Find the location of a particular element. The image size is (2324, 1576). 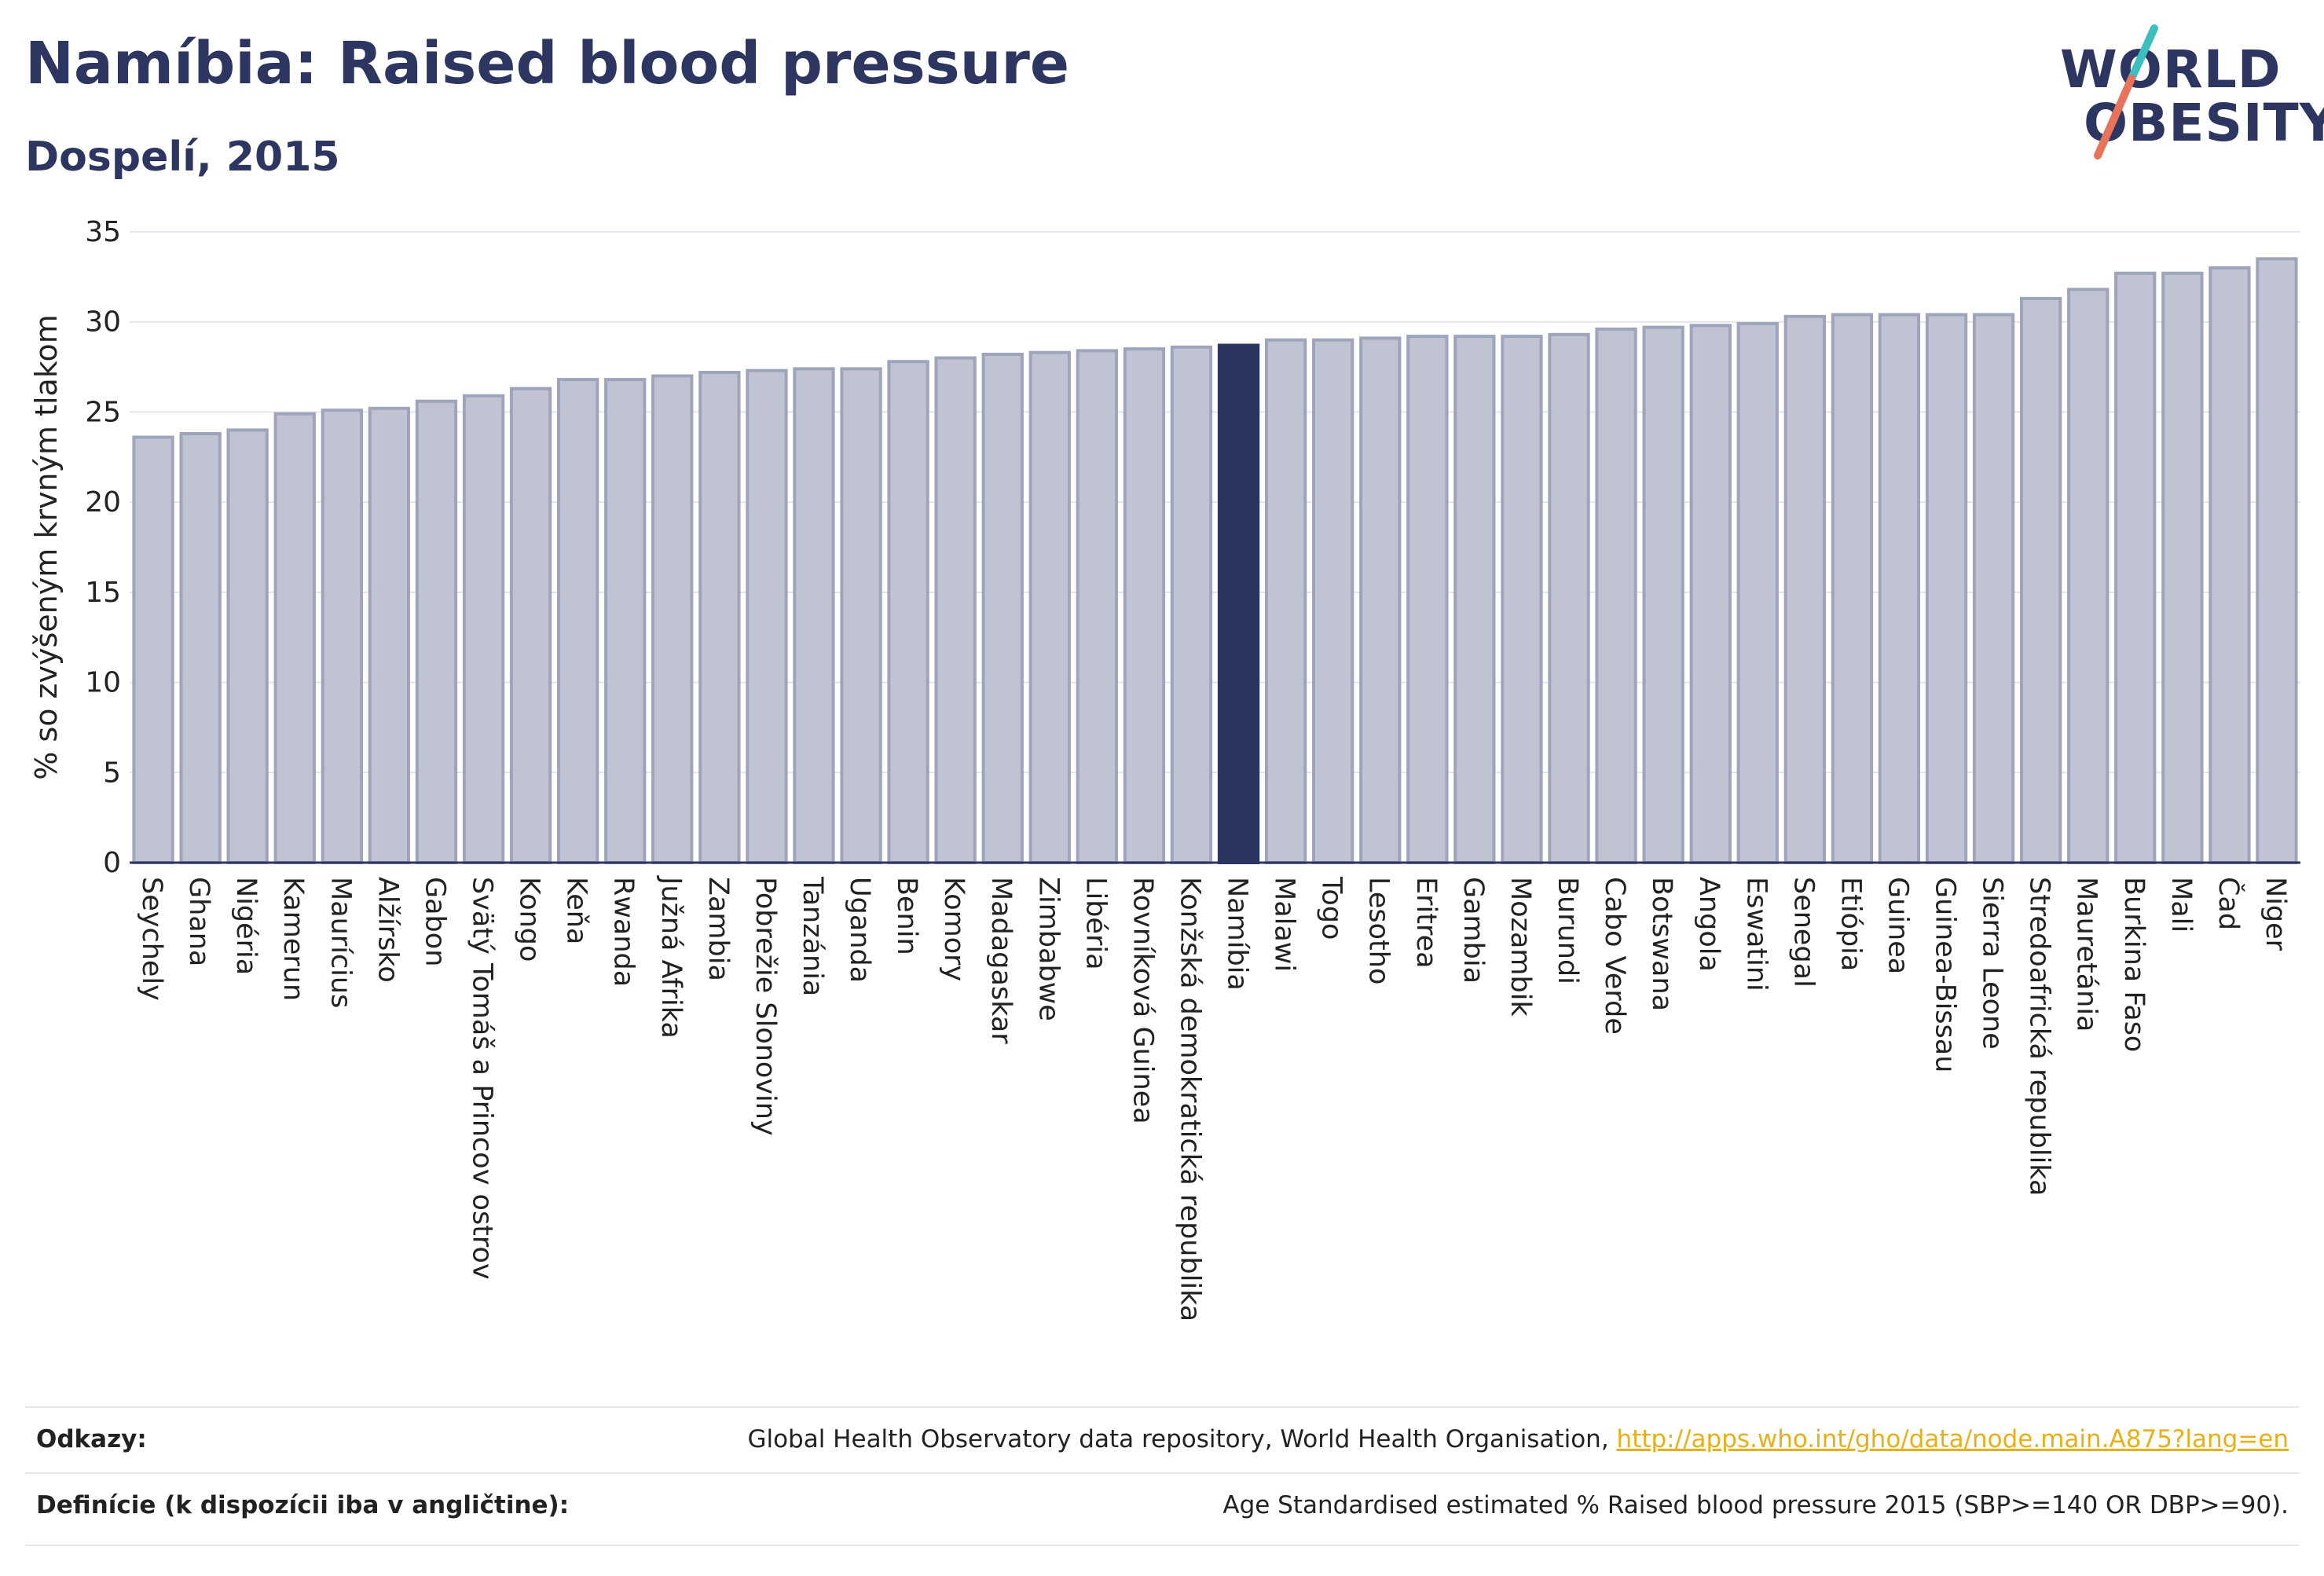

y-tick-labels: 0 5 10 15 20 25 30 35 is located at coordinates (103, 547).